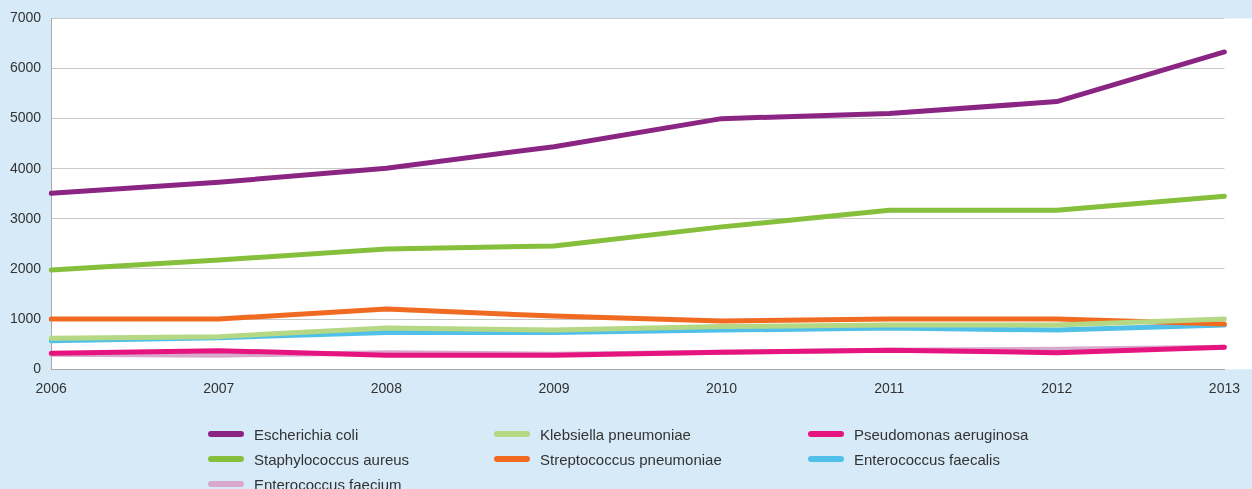 The width and height of the screenshot is (1252, 489). Describe the element at coordinates (51, 388) in the screenshot. I see `x-tick-label: 2006` at that location.